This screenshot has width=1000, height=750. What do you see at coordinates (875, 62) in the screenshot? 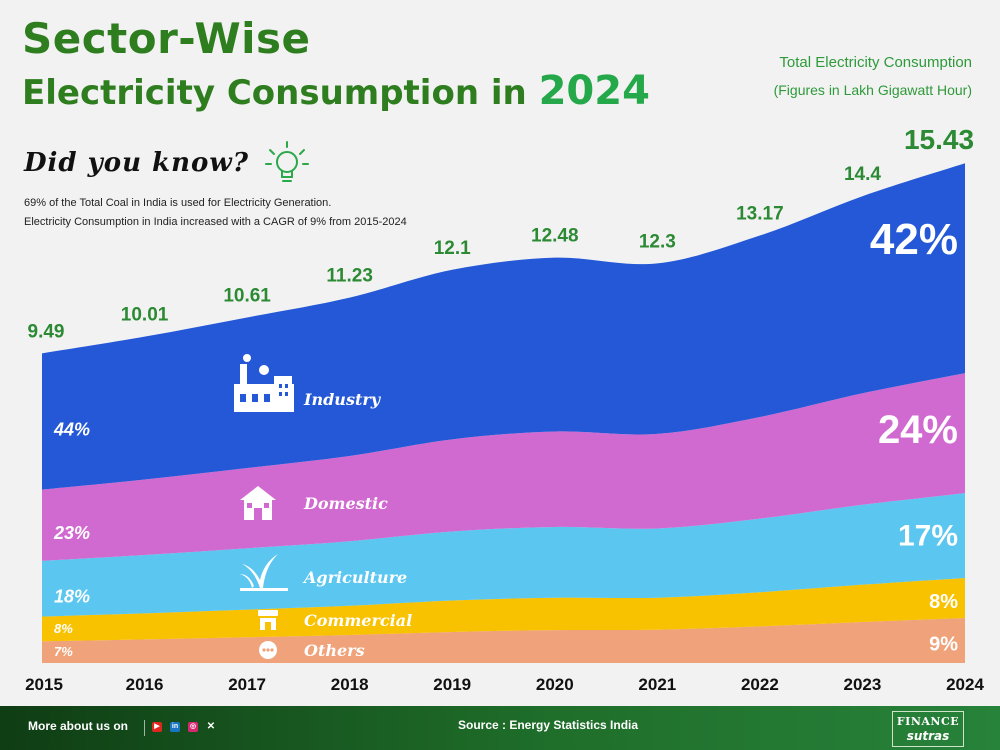
I see `unit-caption: Total Electricity Consumption` at bounding box center [875, 62].